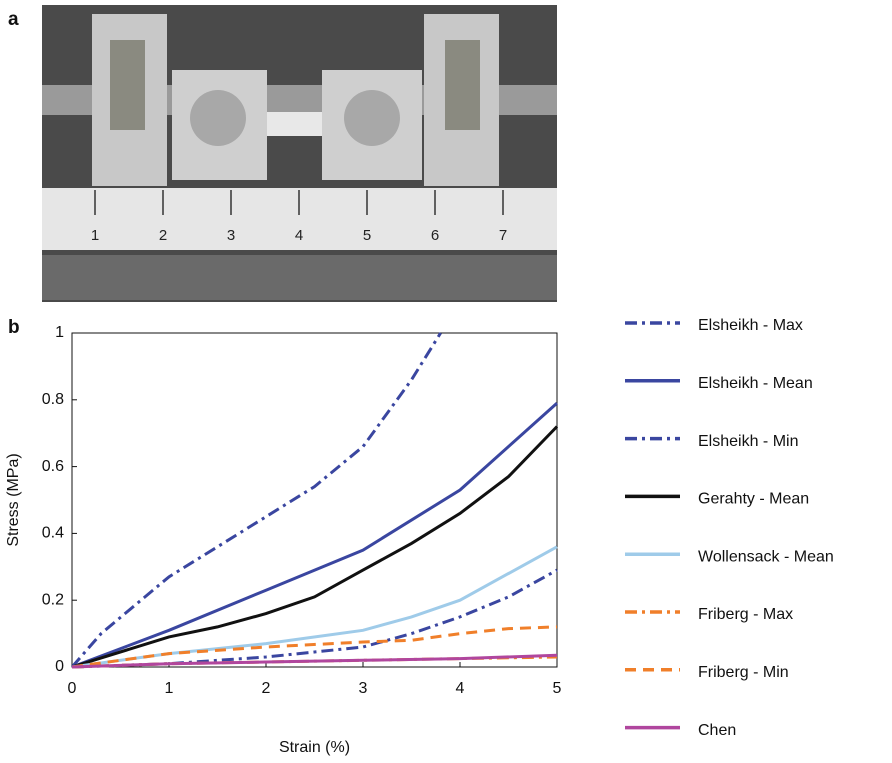 This screenshot has width=892, height=763. Describe the element at coordinates (363, 688) in the screenshot. I see `x-tick-label: 3` at that location.